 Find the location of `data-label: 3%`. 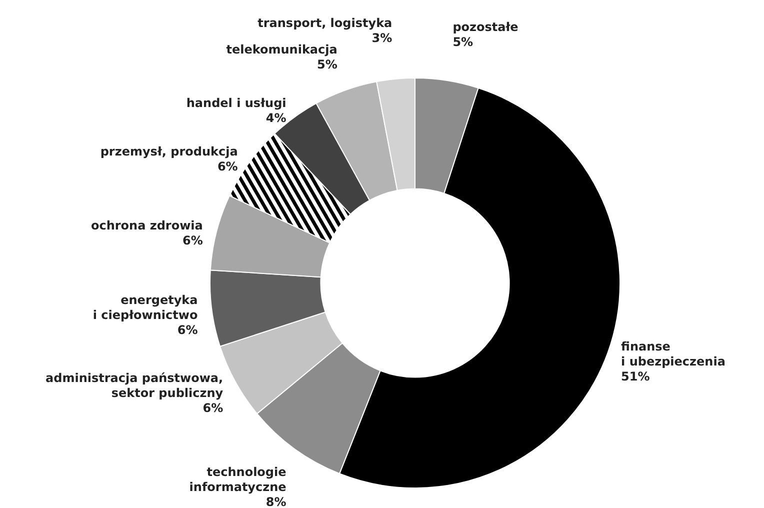

data-label: 3% is located at coordinates (382, 38).